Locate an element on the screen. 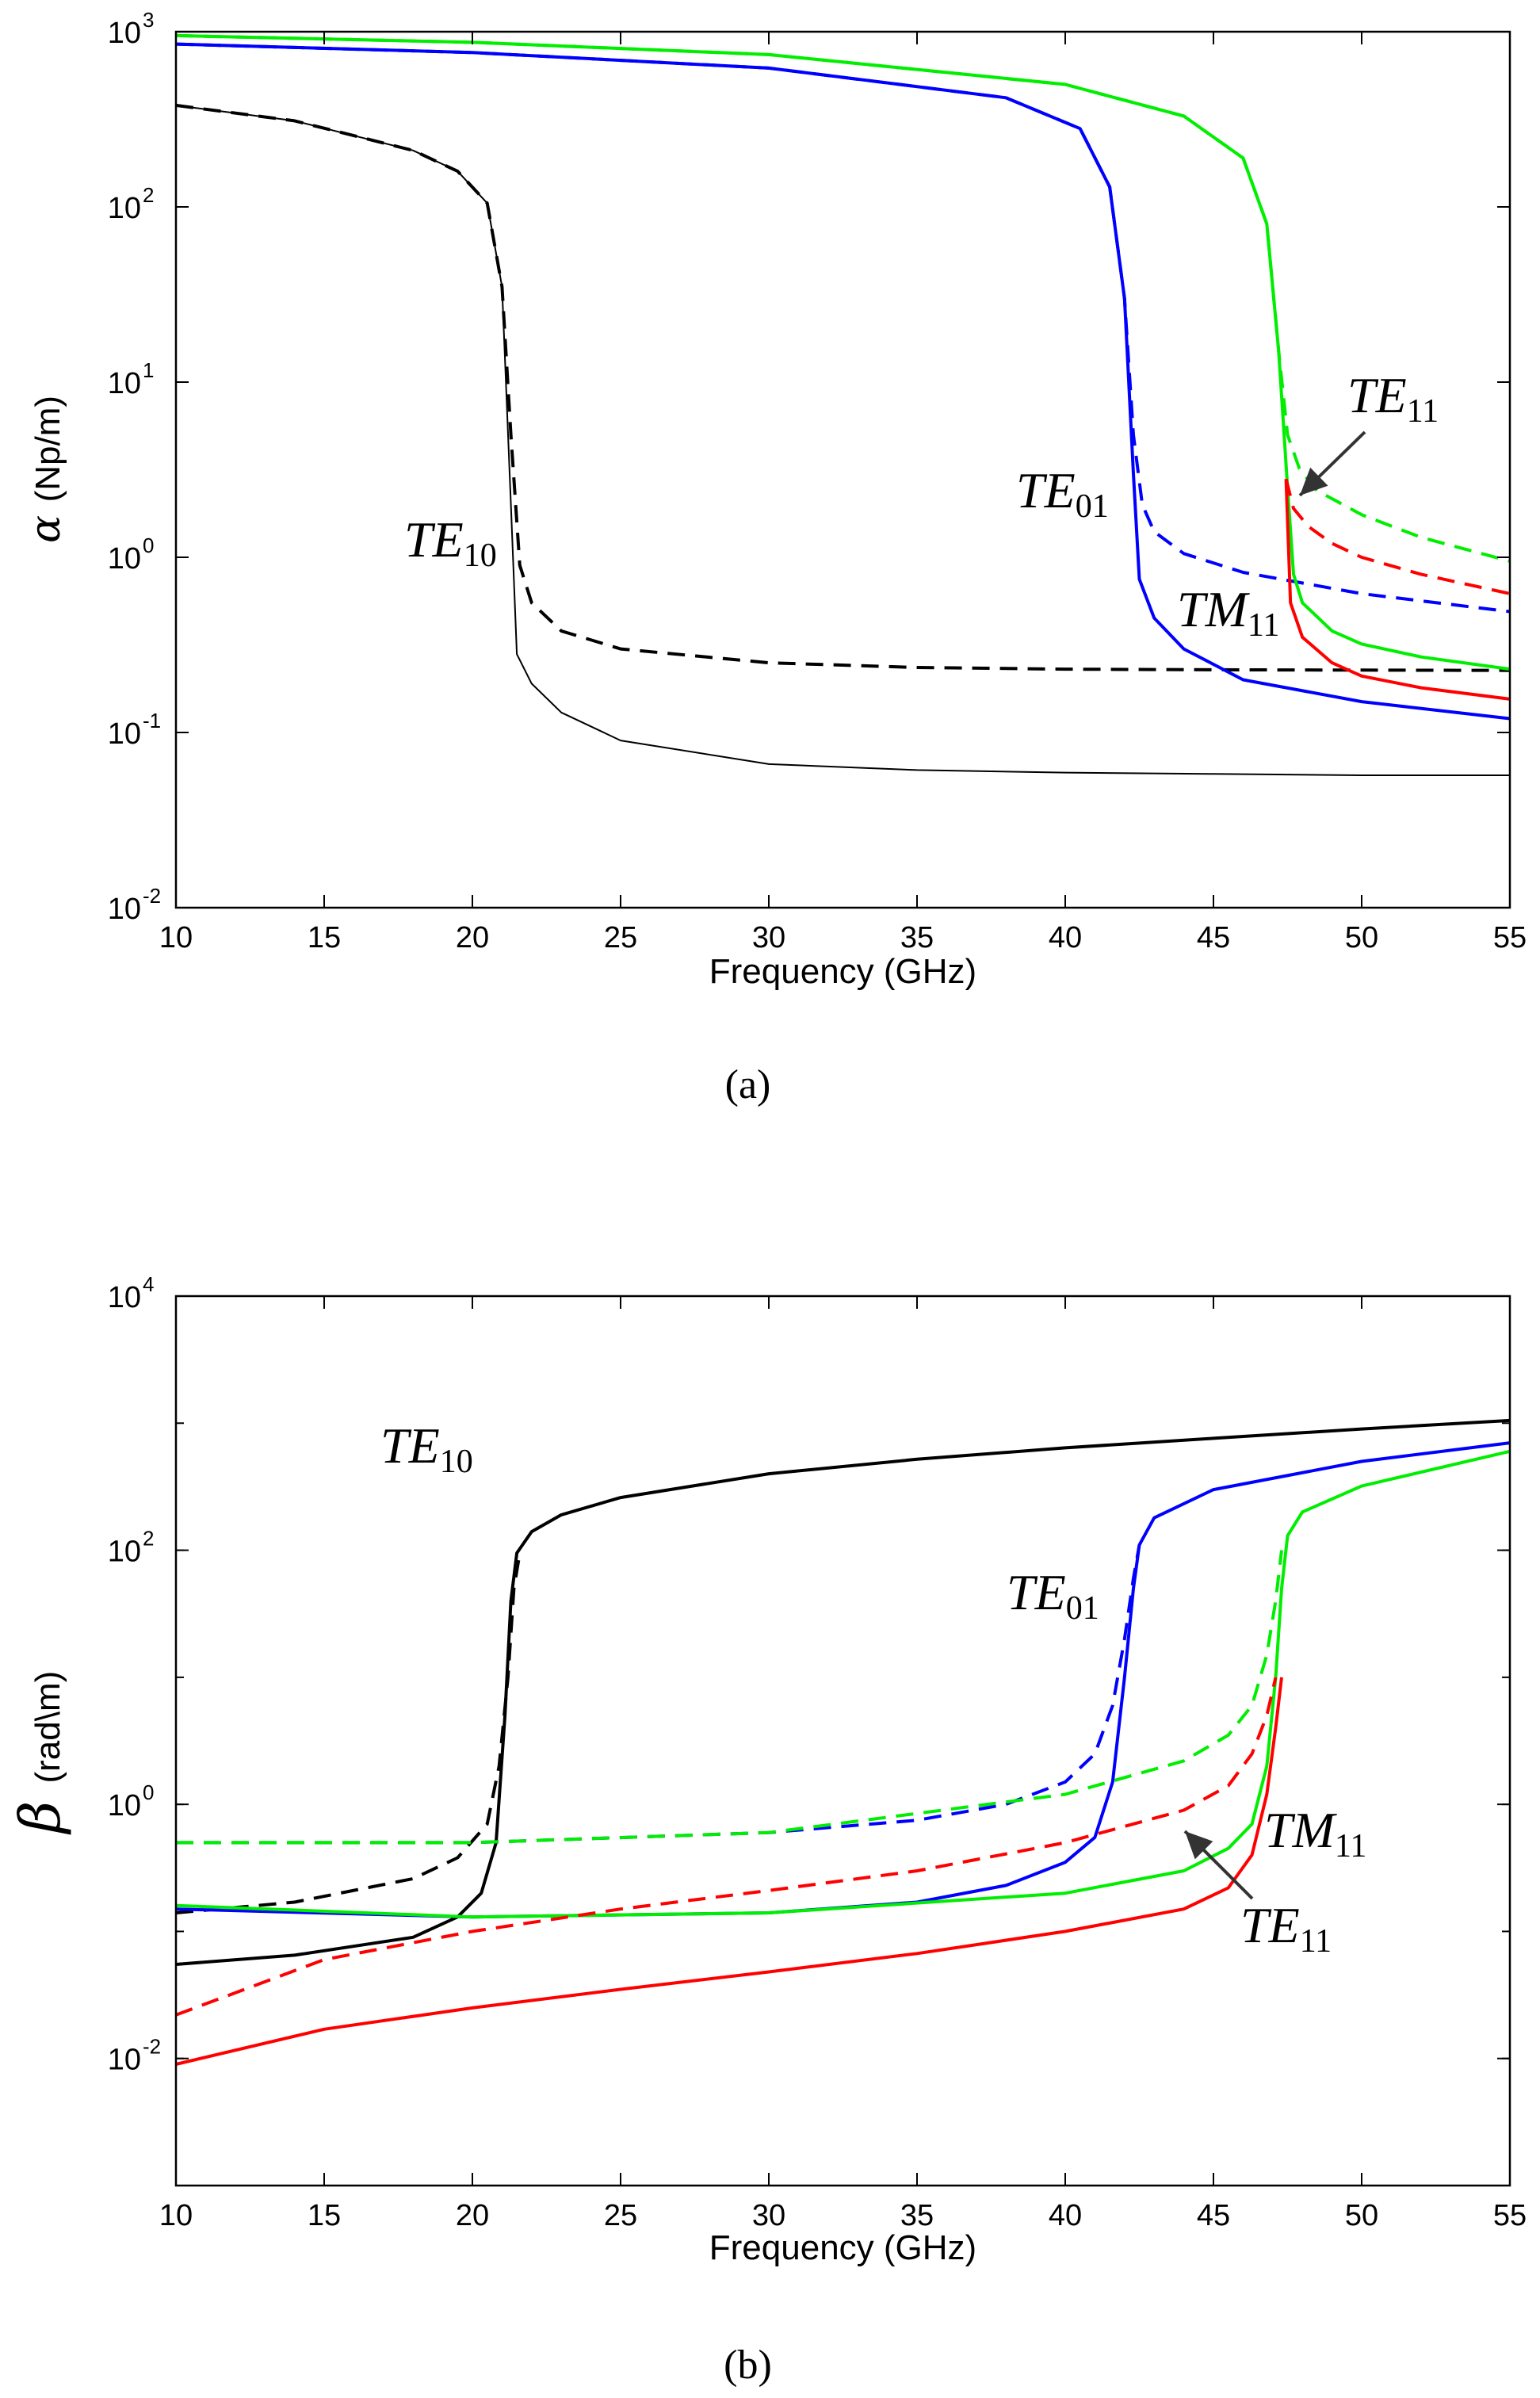 The width and height of the screenshot is (1540, 2398). y-tick-exponent: 3 is located at coordinates (148, 20).